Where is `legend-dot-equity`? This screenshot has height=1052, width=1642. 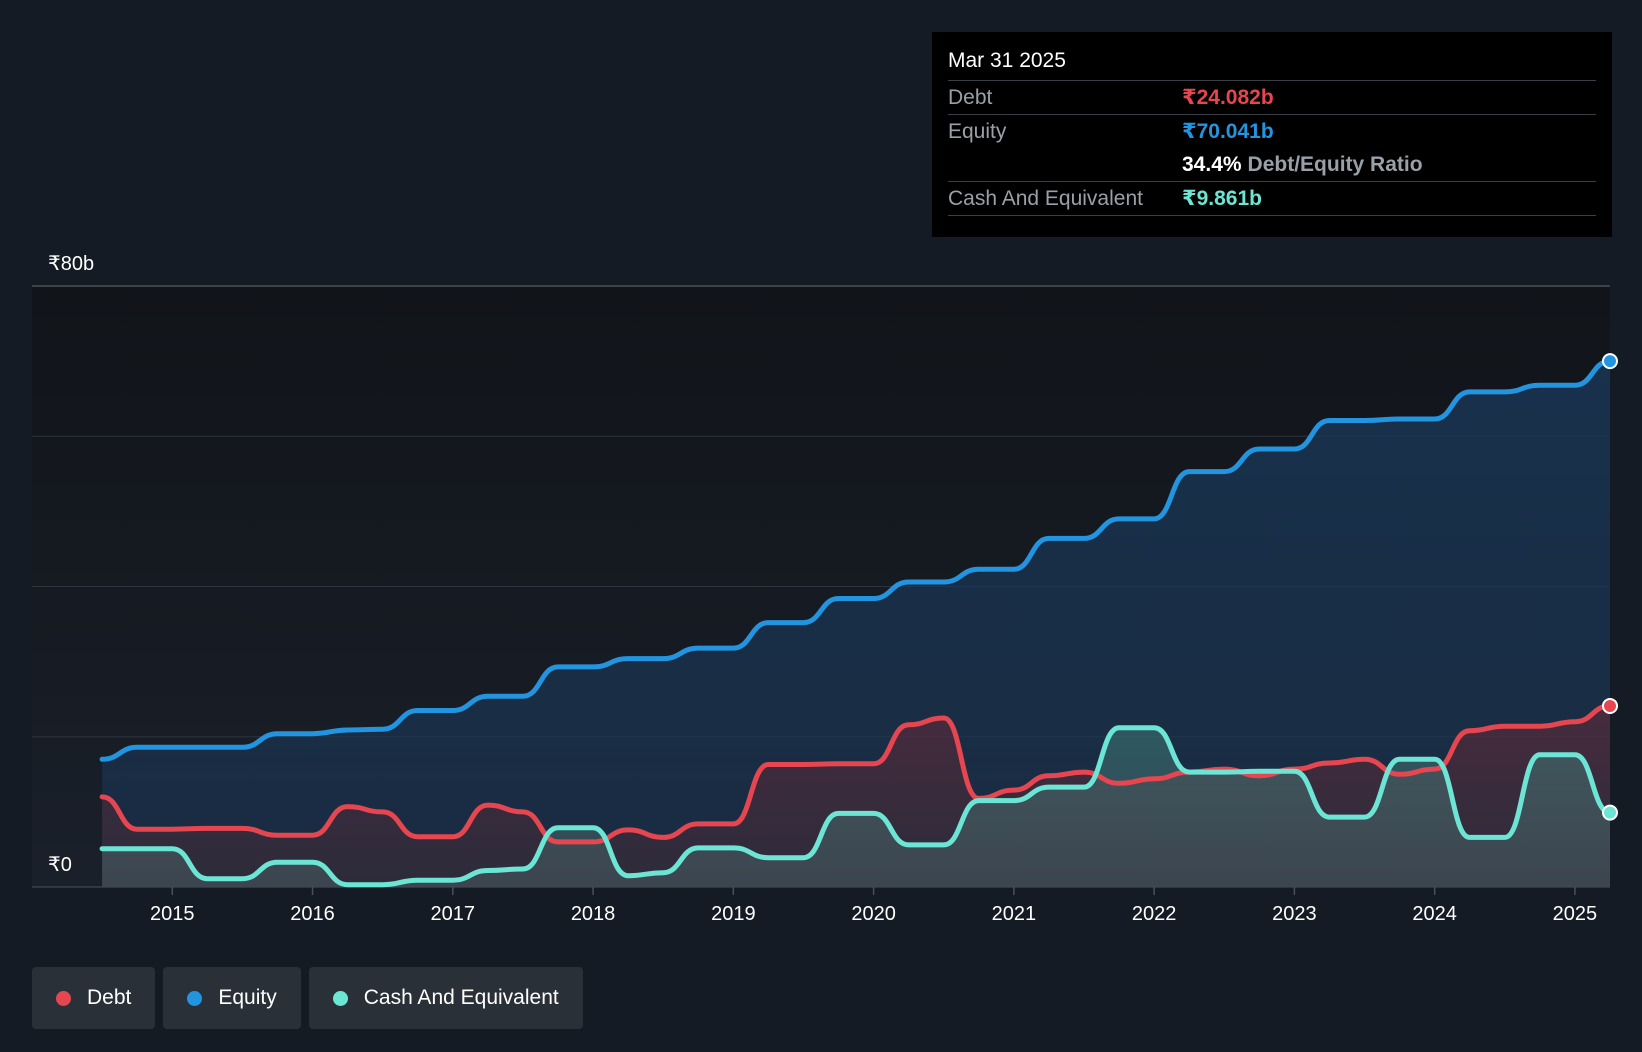
legend-dot-equity is located at coordinates (195, 998).